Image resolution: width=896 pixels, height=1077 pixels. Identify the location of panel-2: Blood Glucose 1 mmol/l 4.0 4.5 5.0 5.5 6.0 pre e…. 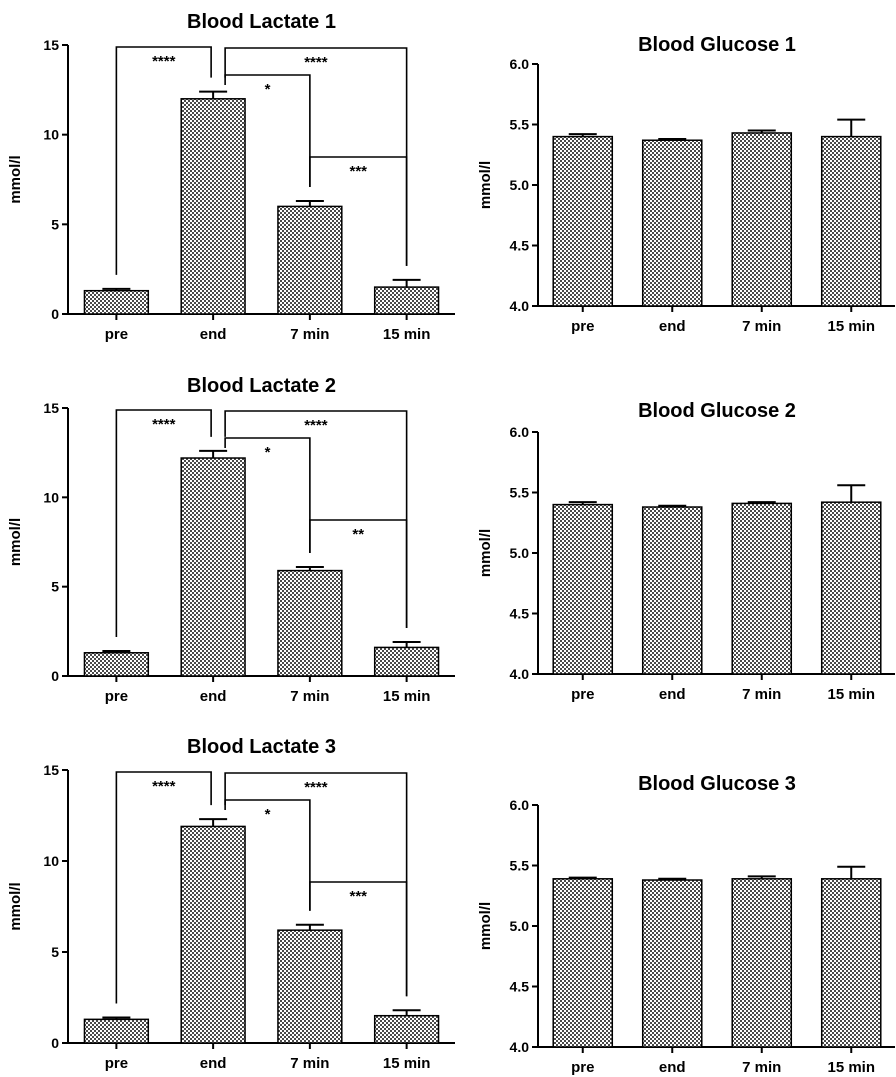
(686, 184).